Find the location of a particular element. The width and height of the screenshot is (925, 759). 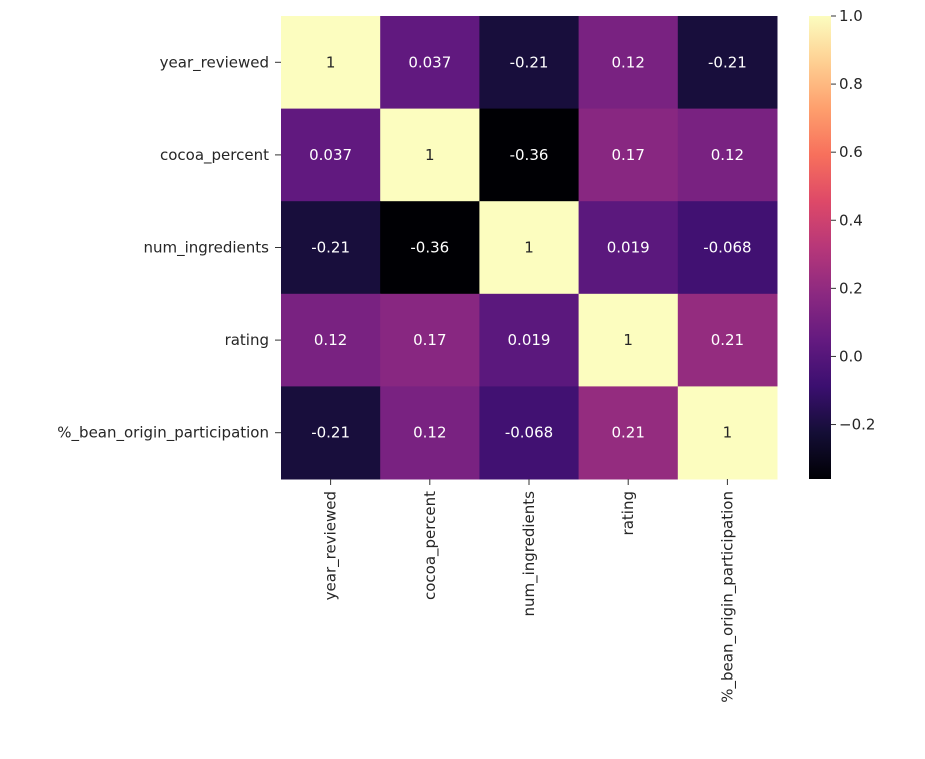

y-tick-label: year_reviewed is located at coordinates (214, 62).